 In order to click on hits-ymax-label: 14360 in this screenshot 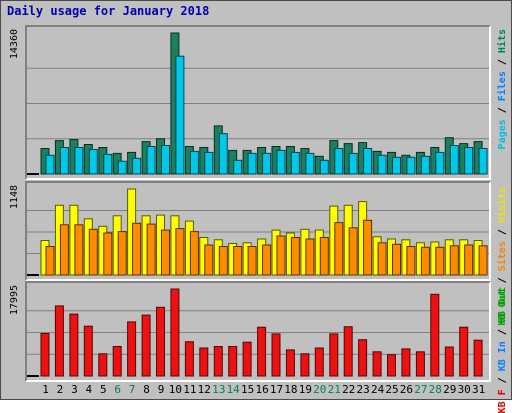, I will do `click(14, 44)`.